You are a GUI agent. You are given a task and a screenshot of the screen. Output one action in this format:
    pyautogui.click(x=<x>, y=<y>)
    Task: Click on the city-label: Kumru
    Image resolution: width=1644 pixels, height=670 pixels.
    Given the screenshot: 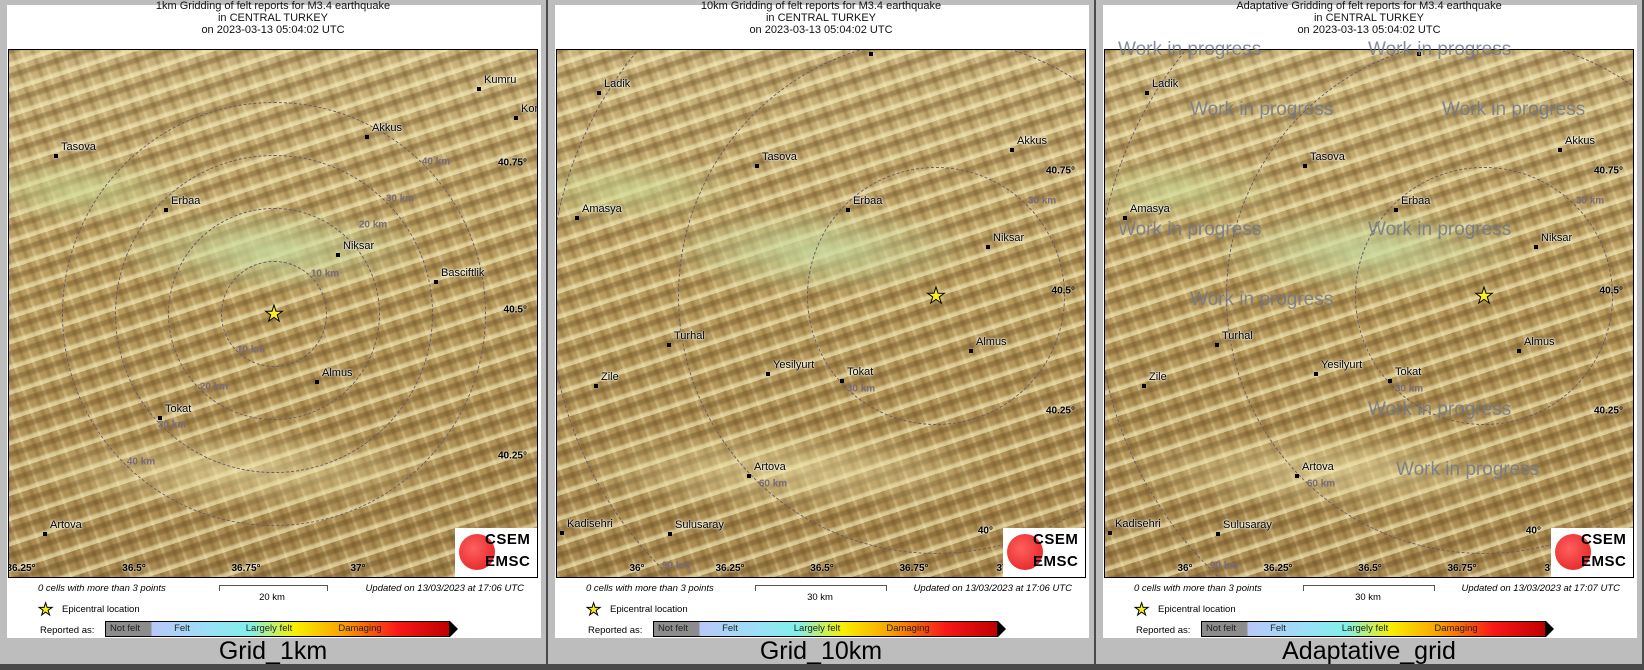 What is the action you would take?
    pyautogui.click(x=500, y=80)
    